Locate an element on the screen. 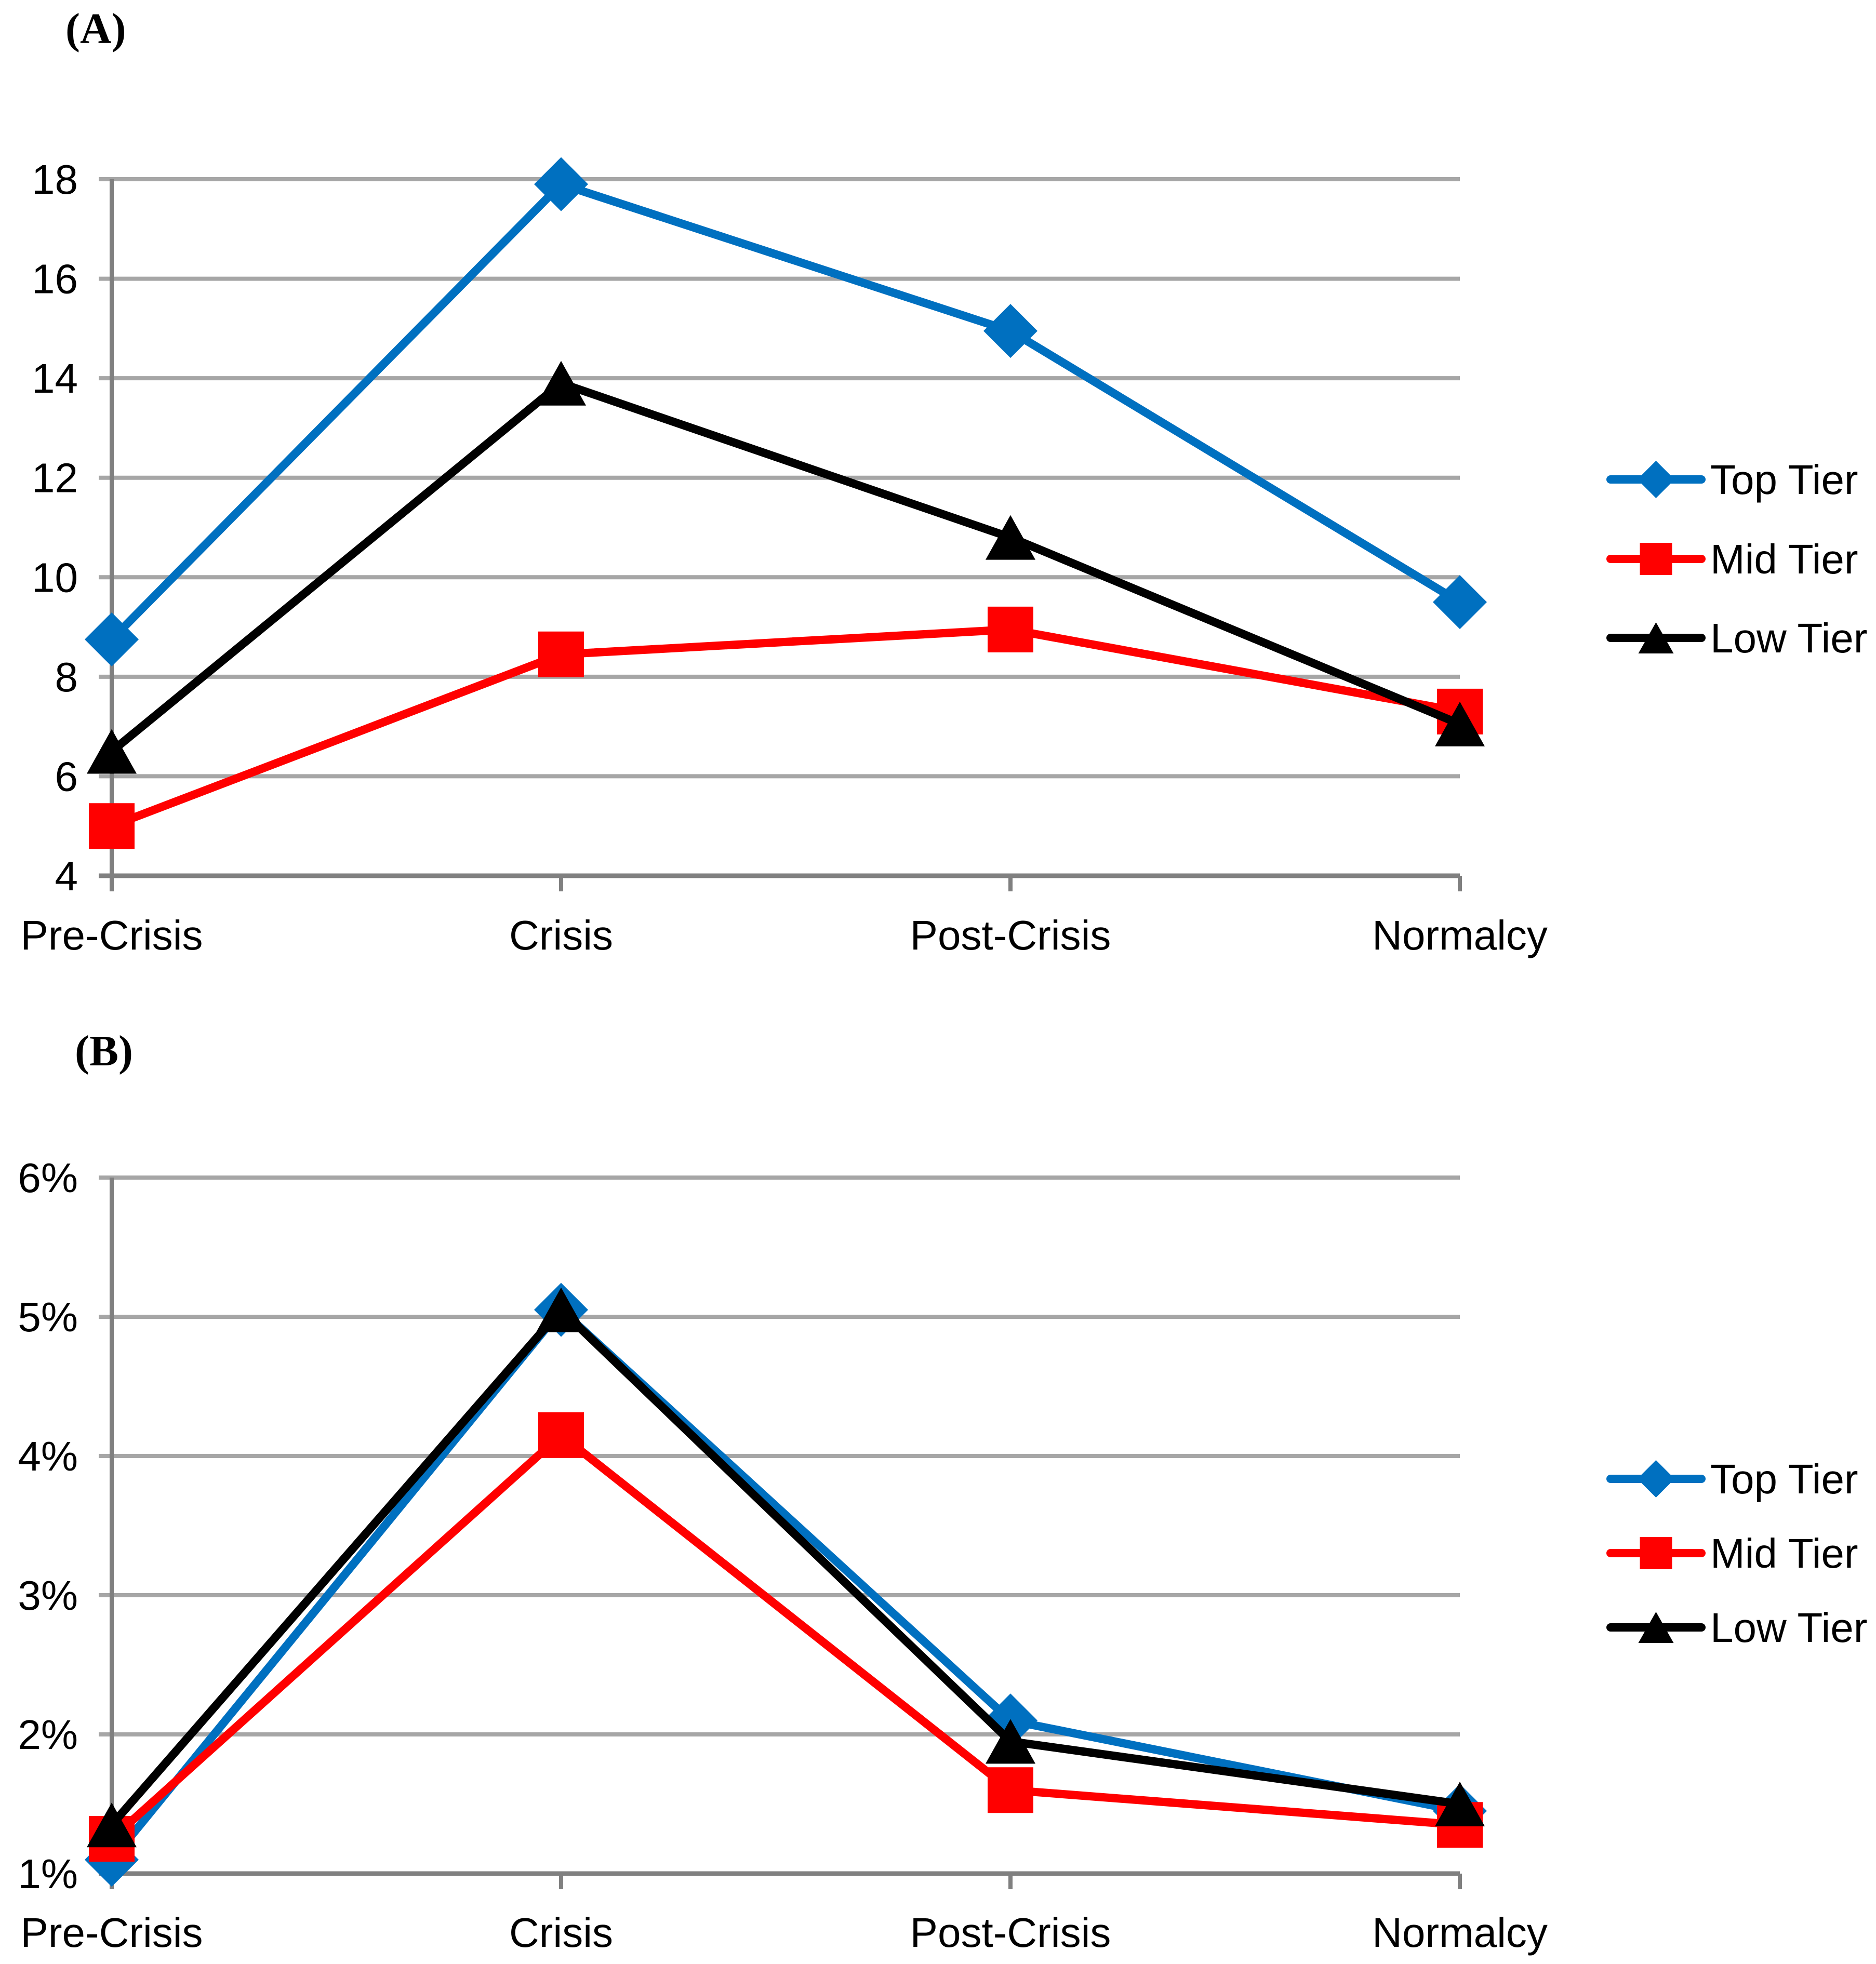  y-tick-label: 2% is located at coordinates (48, 1735).